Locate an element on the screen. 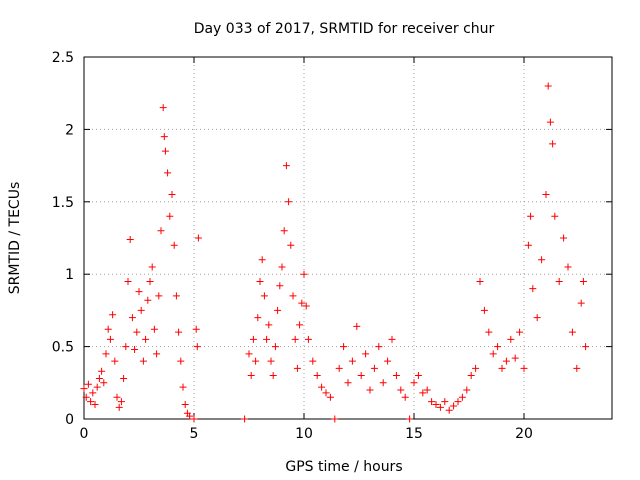 This screenshot has height=480, width=640. y-axis-label: SRMTID / TECUs is located at coordinates (15, 238).